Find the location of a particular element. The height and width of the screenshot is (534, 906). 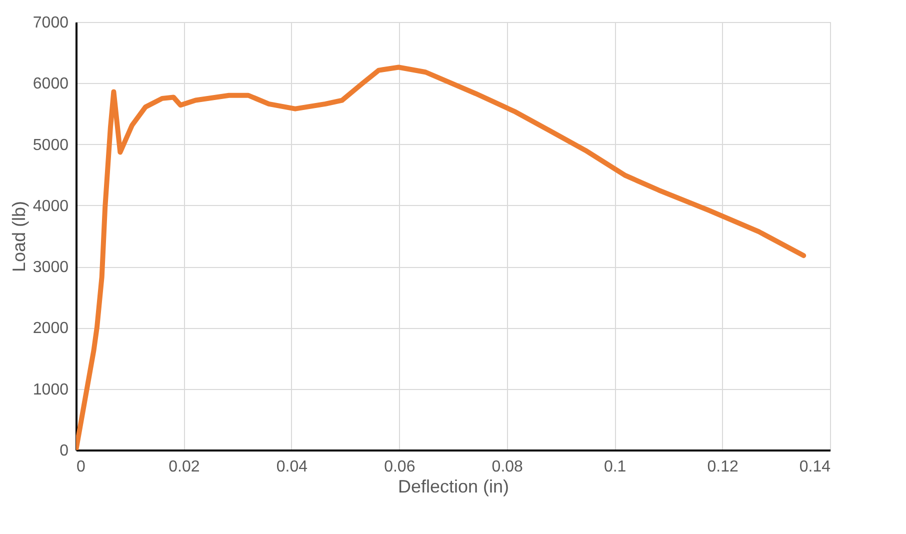

y-axis-title: Load (lb) is located at coordinates (18, 236).